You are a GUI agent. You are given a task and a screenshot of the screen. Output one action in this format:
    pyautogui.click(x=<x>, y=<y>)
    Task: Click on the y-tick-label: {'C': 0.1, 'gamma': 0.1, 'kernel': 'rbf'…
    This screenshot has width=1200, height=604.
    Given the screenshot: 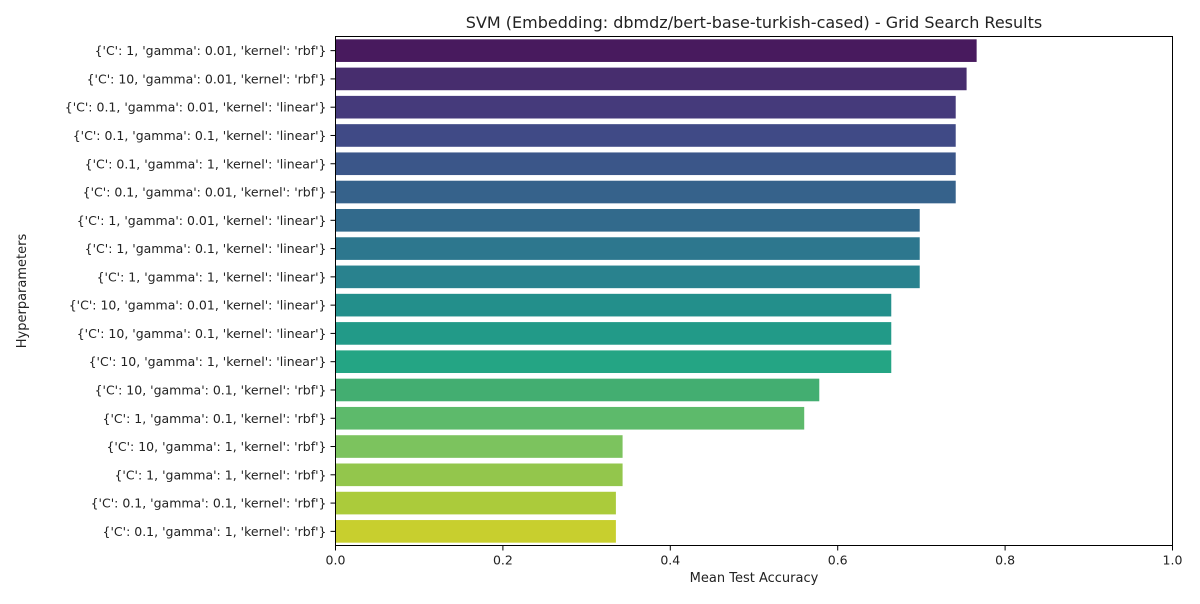 What is the action you would take?
    pyautogui.click(x=209, y=503)
    